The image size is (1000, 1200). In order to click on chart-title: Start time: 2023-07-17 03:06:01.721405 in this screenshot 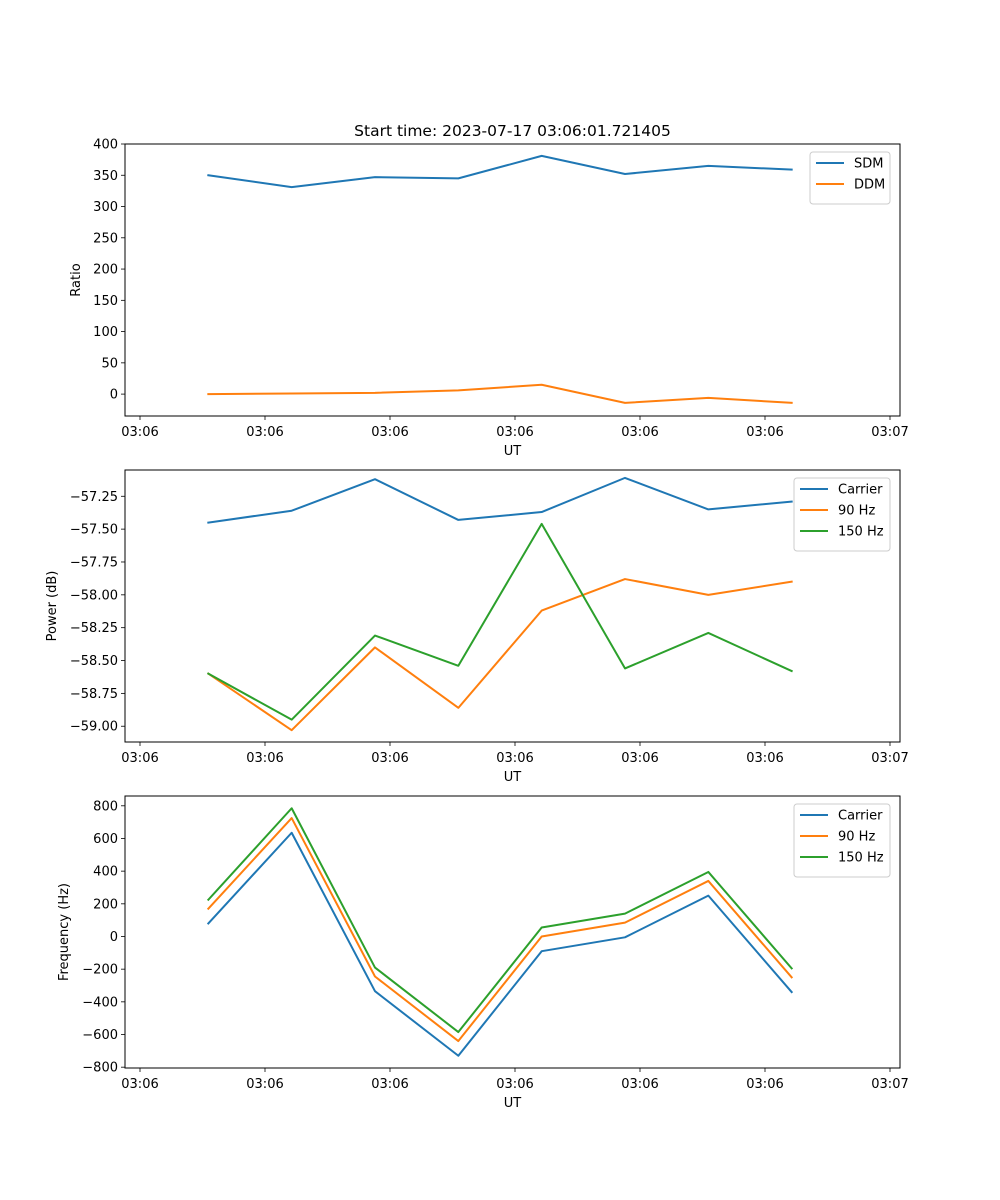, I will do `click(512, 131)`.